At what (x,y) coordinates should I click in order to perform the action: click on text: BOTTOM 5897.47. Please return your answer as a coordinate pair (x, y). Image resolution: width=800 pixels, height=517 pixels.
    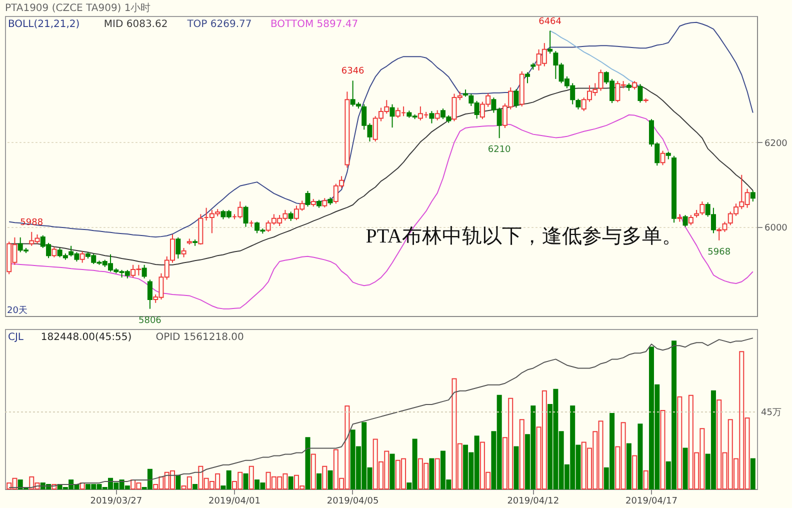
    Looking at the image, I should click on (314, 24).